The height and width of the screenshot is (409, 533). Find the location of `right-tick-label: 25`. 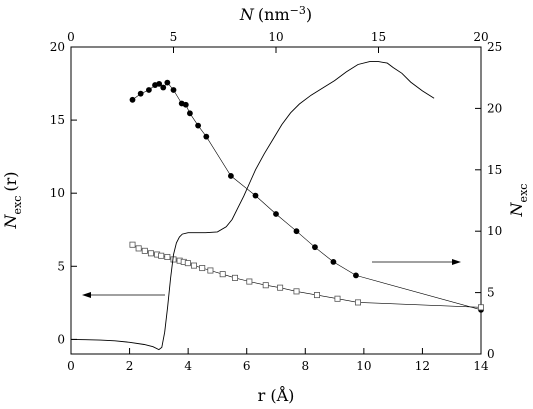

right-tick-label: 25 is located at coordinates (494, 47).